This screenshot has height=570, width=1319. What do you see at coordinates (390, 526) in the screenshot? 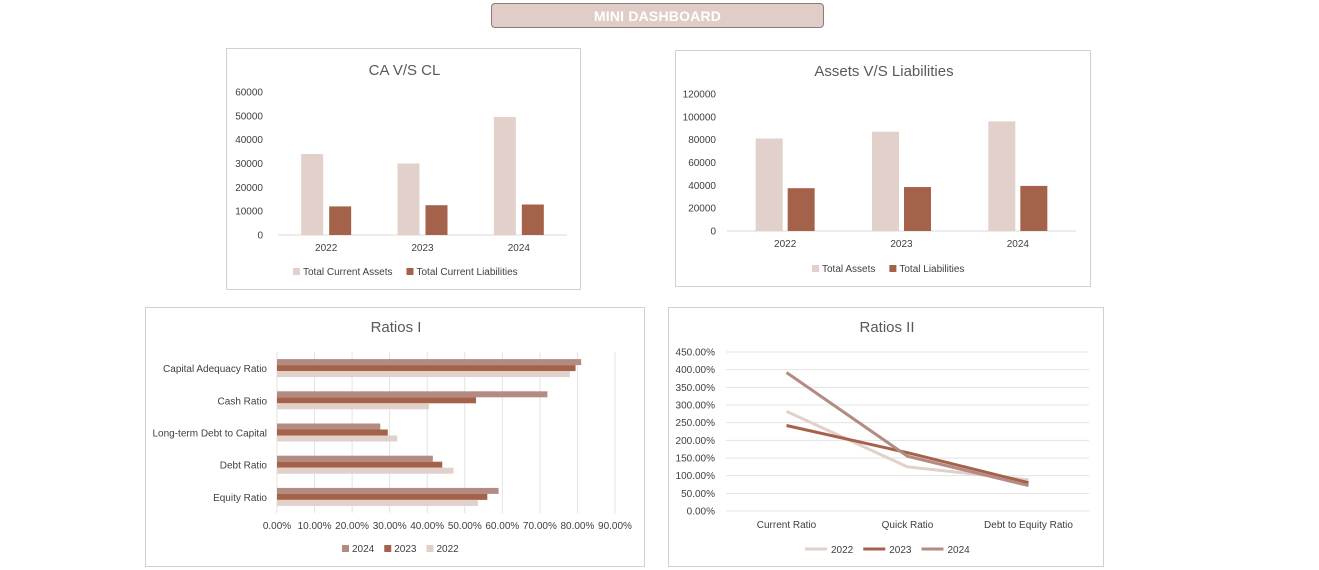
I see `x-tick-label: 30.00%` at bounding box center [390, 526].